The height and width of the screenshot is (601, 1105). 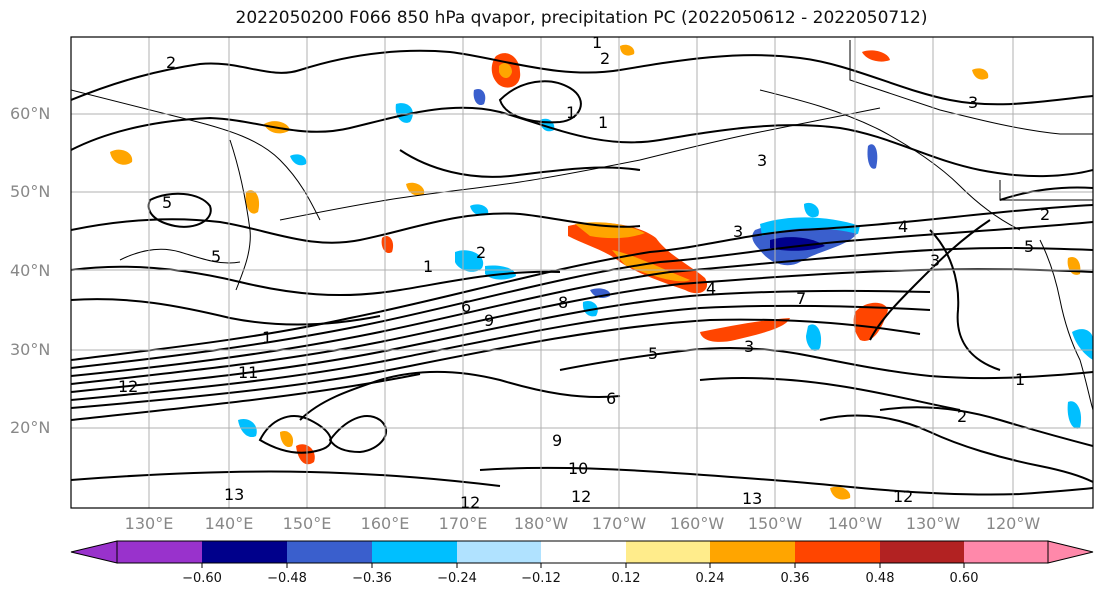 What do you see at coordinates (149, 523) in the screenshot?
I see `lon-label: 130°E` at bounding box center [149, 523].